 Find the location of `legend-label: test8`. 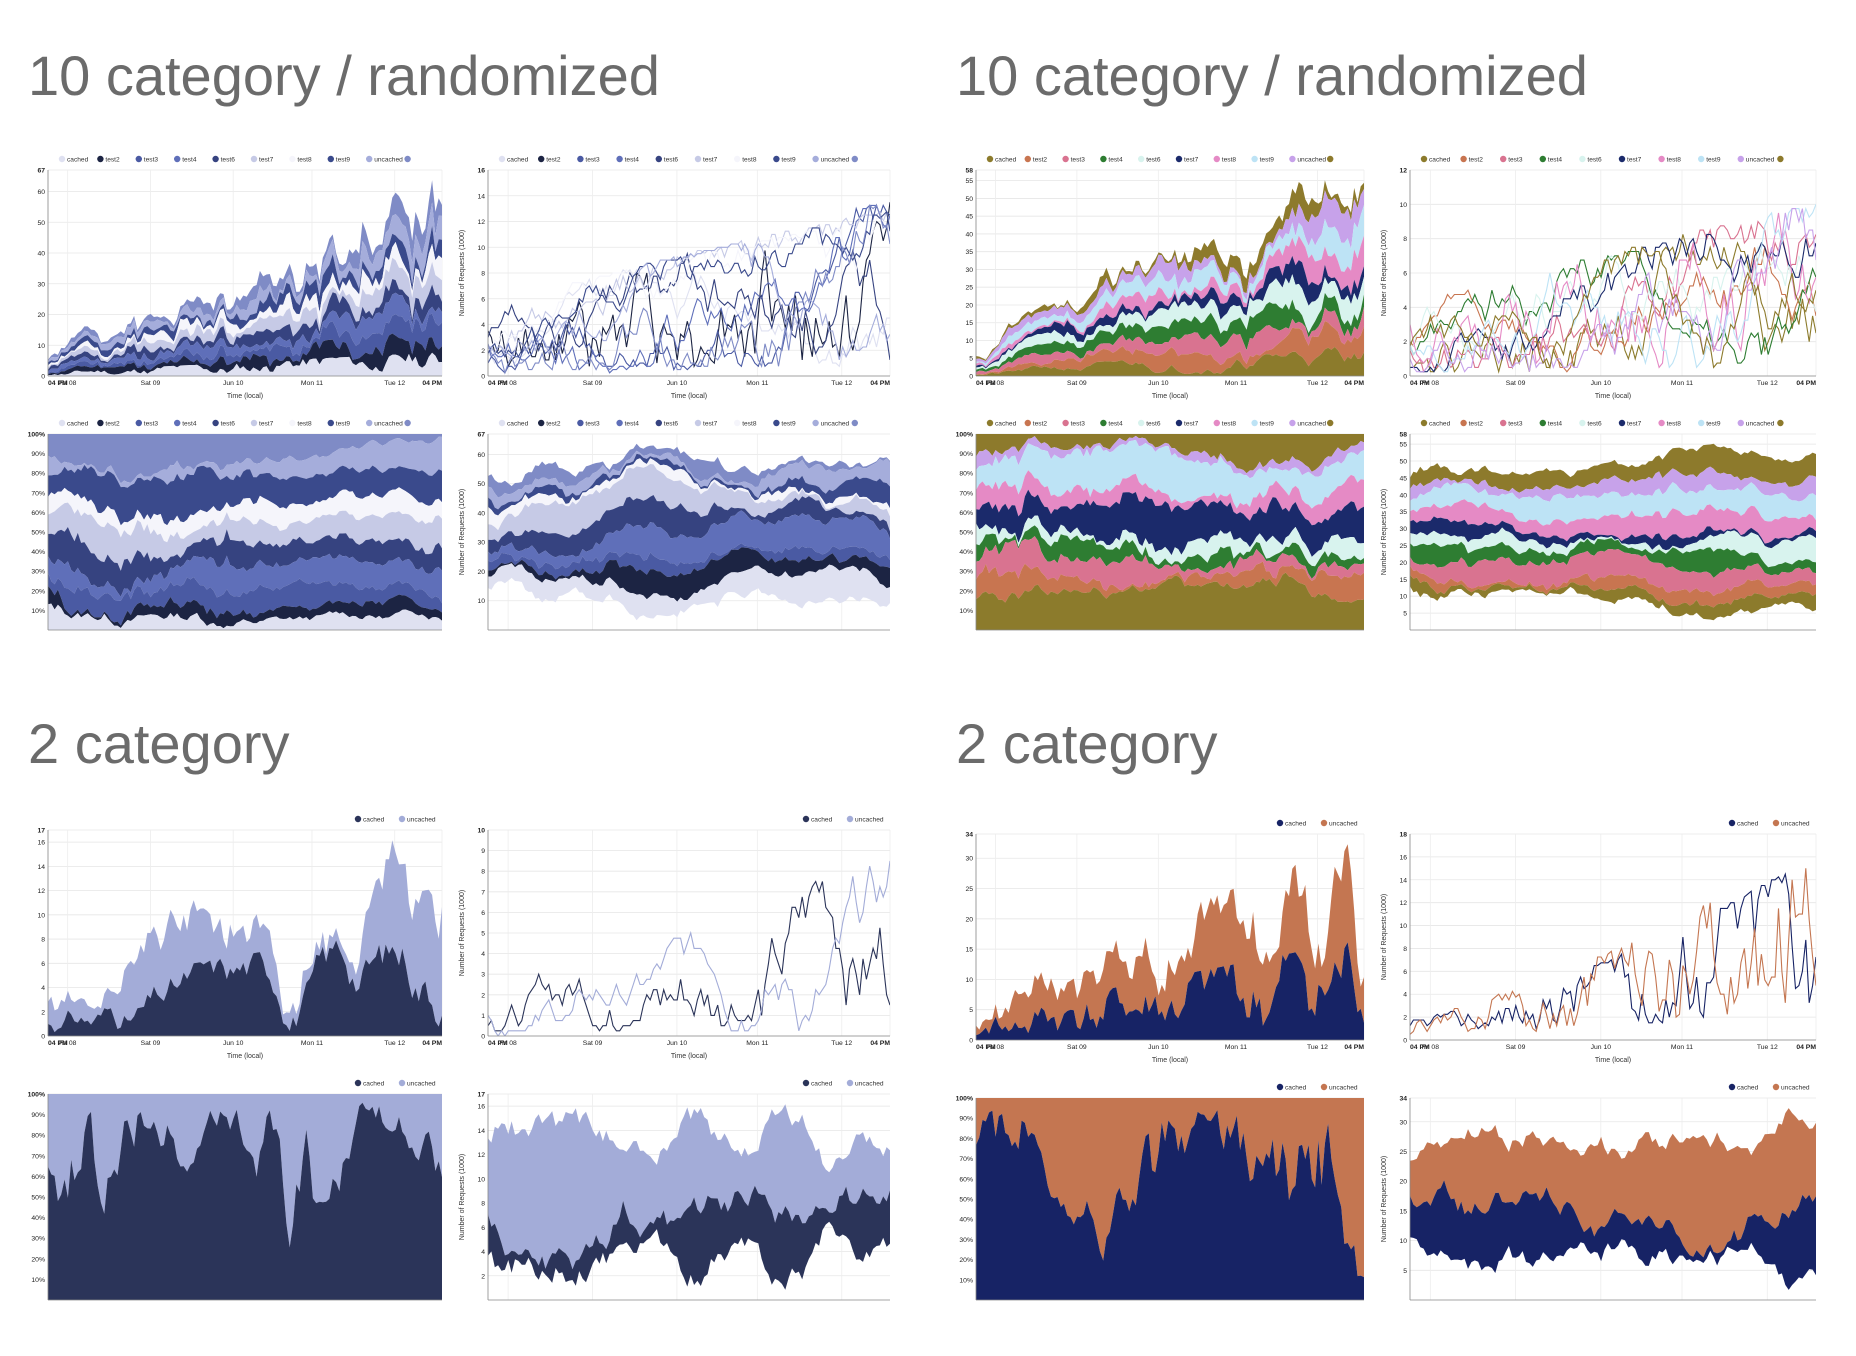

legend-label: test8 is located at coordinates (304, 160).